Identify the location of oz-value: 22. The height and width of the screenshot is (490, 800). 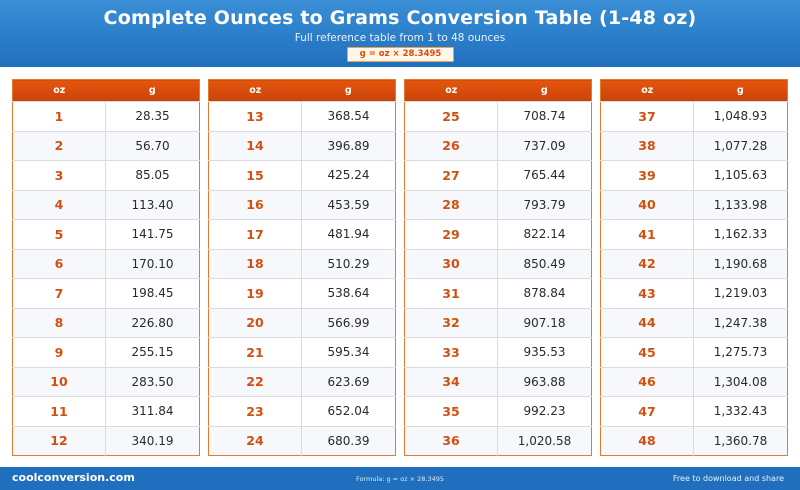
(255, 381).